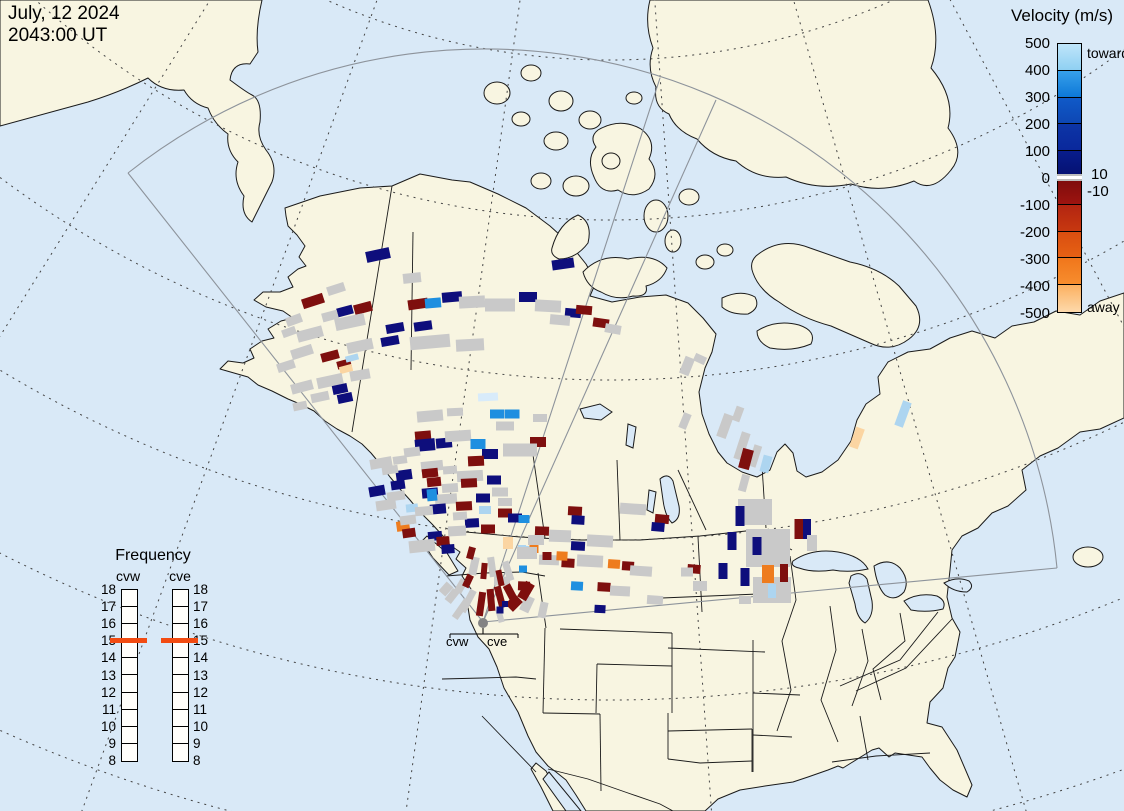  Describe the element at coordinates (108, 692) in the screenshot. I see `frequency-tick-12: 12` at that location.